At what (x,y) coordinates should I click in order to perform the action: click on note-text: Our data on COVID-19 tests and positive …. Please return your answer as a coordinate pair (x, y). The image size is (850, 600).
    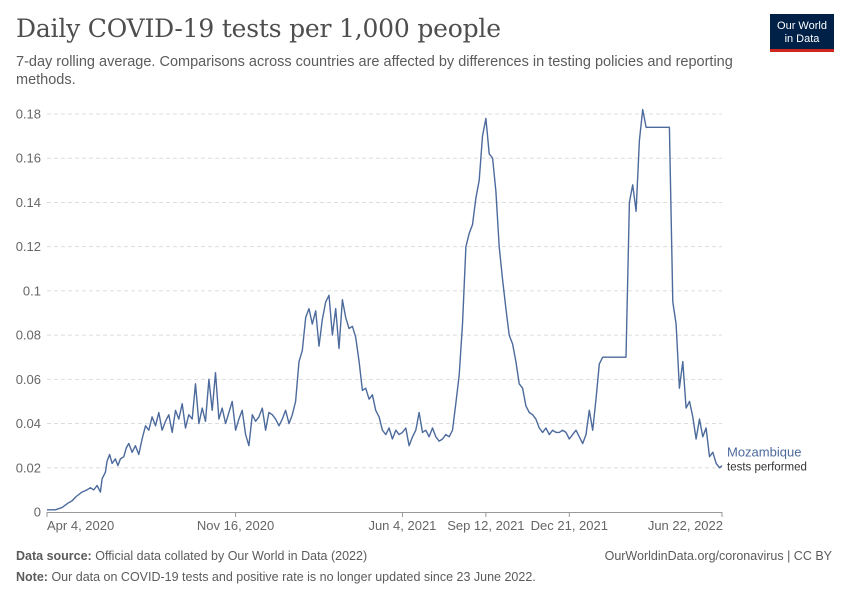
    Looking at the image, I should click on (293, 577).